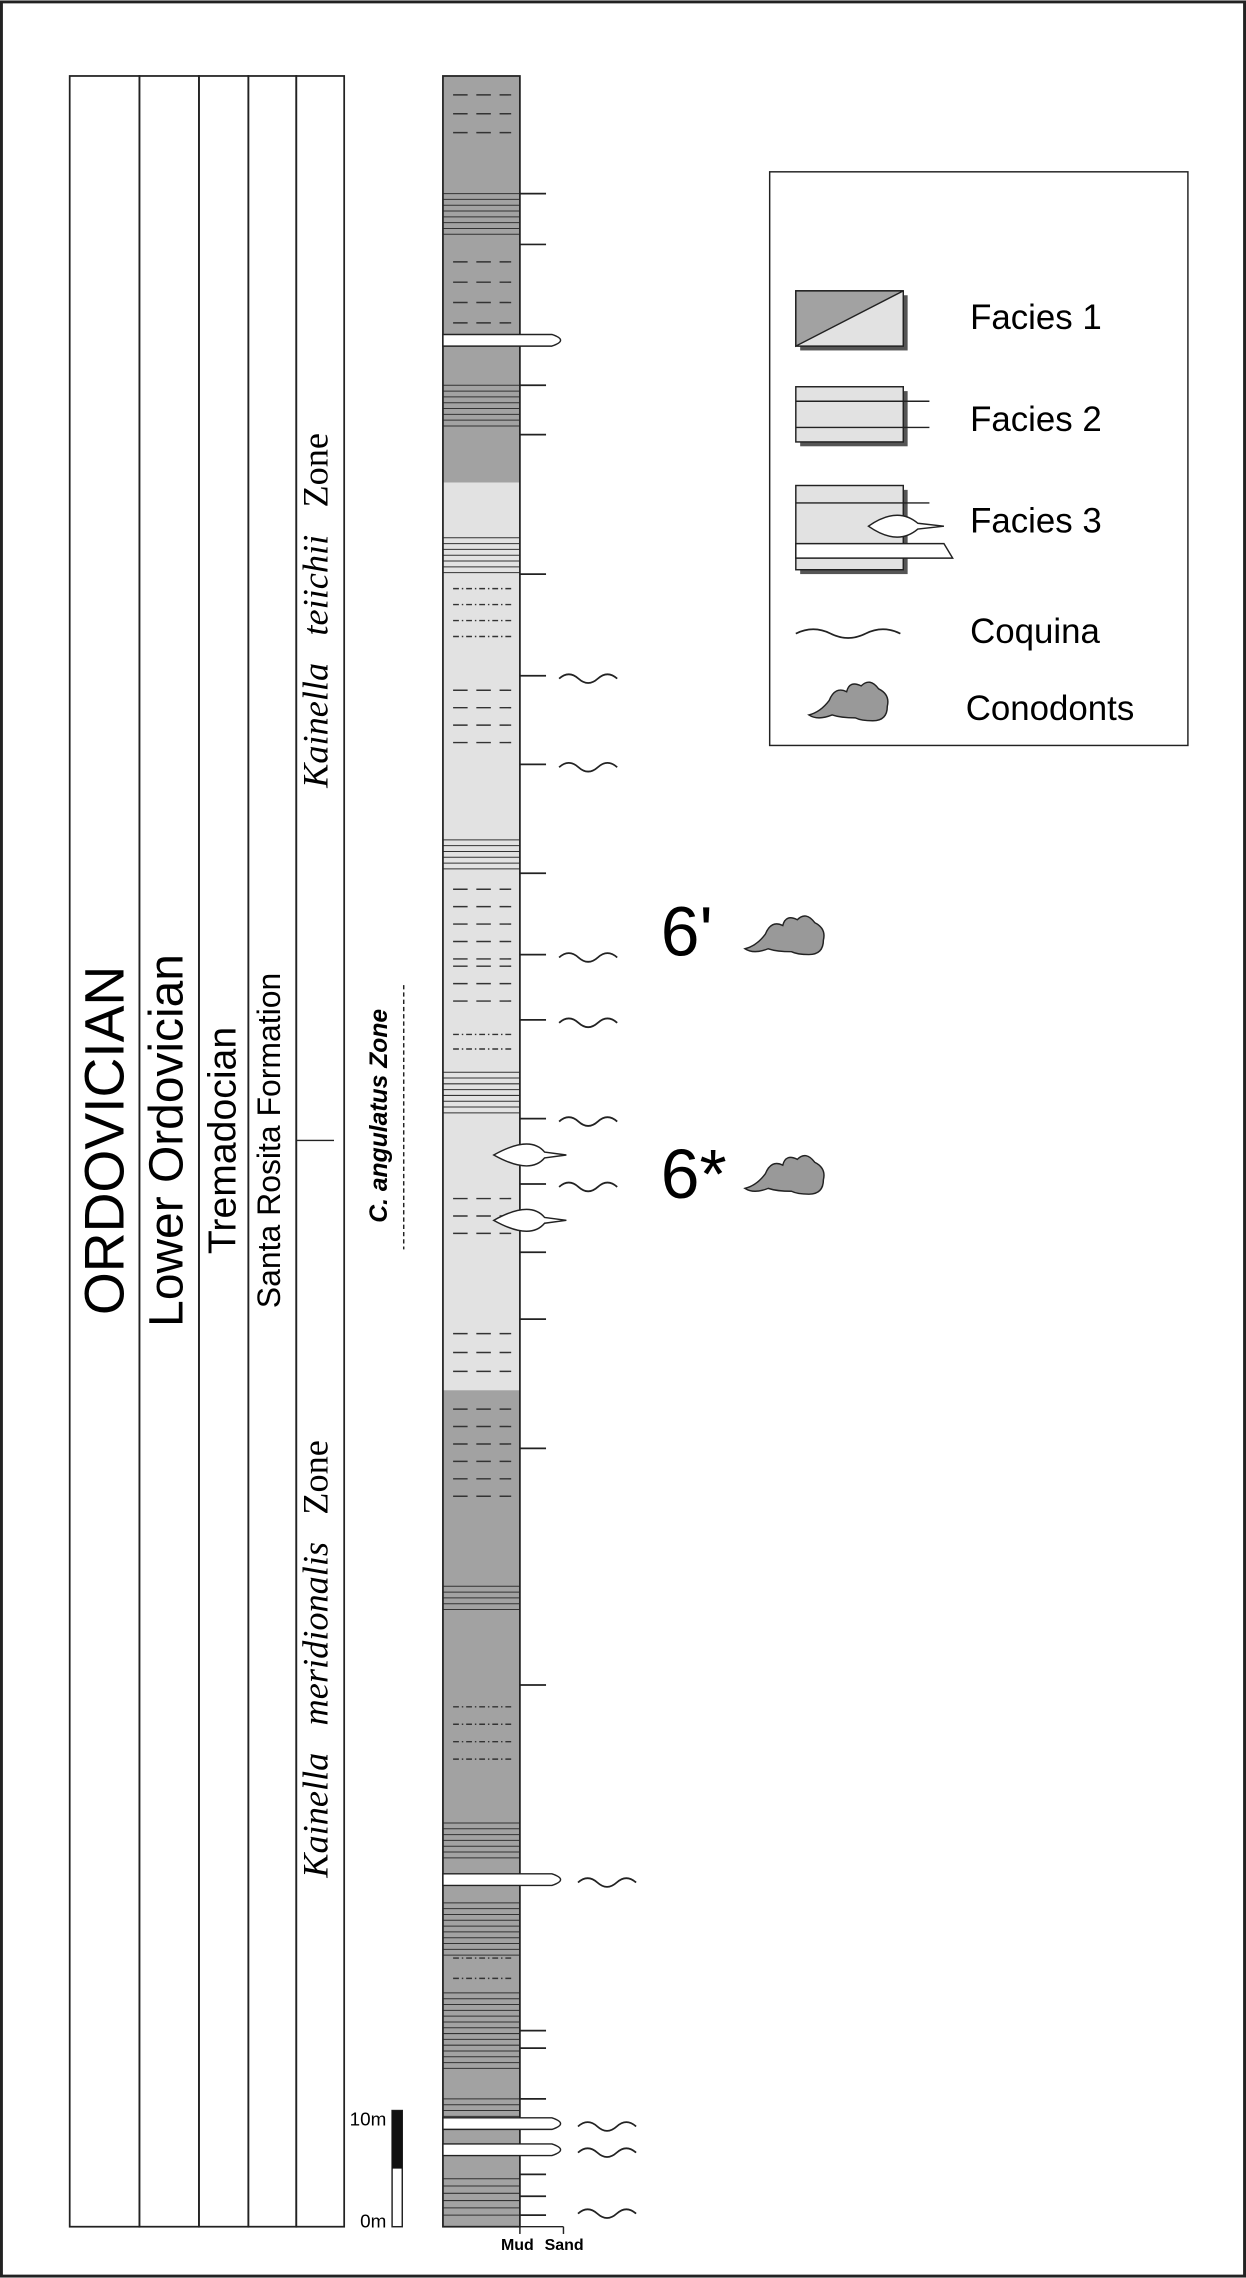 The image size is (1246, 2278). What do you see at coordinates (1036, 520) in the screenshot?
I see `legend-label: Facies 3` at bounding box center [1036, 520].